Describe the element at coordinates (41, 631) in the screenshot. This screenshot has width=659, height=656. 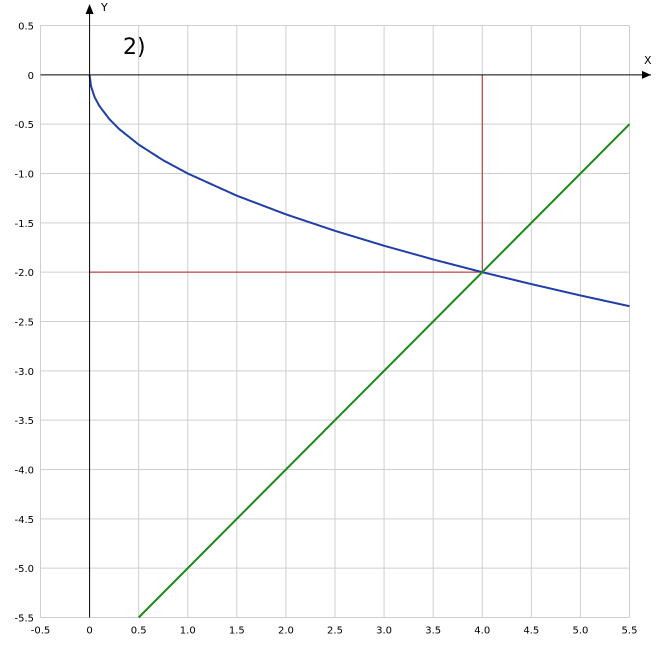
I see `x-tick-label: -0.5` at that location.